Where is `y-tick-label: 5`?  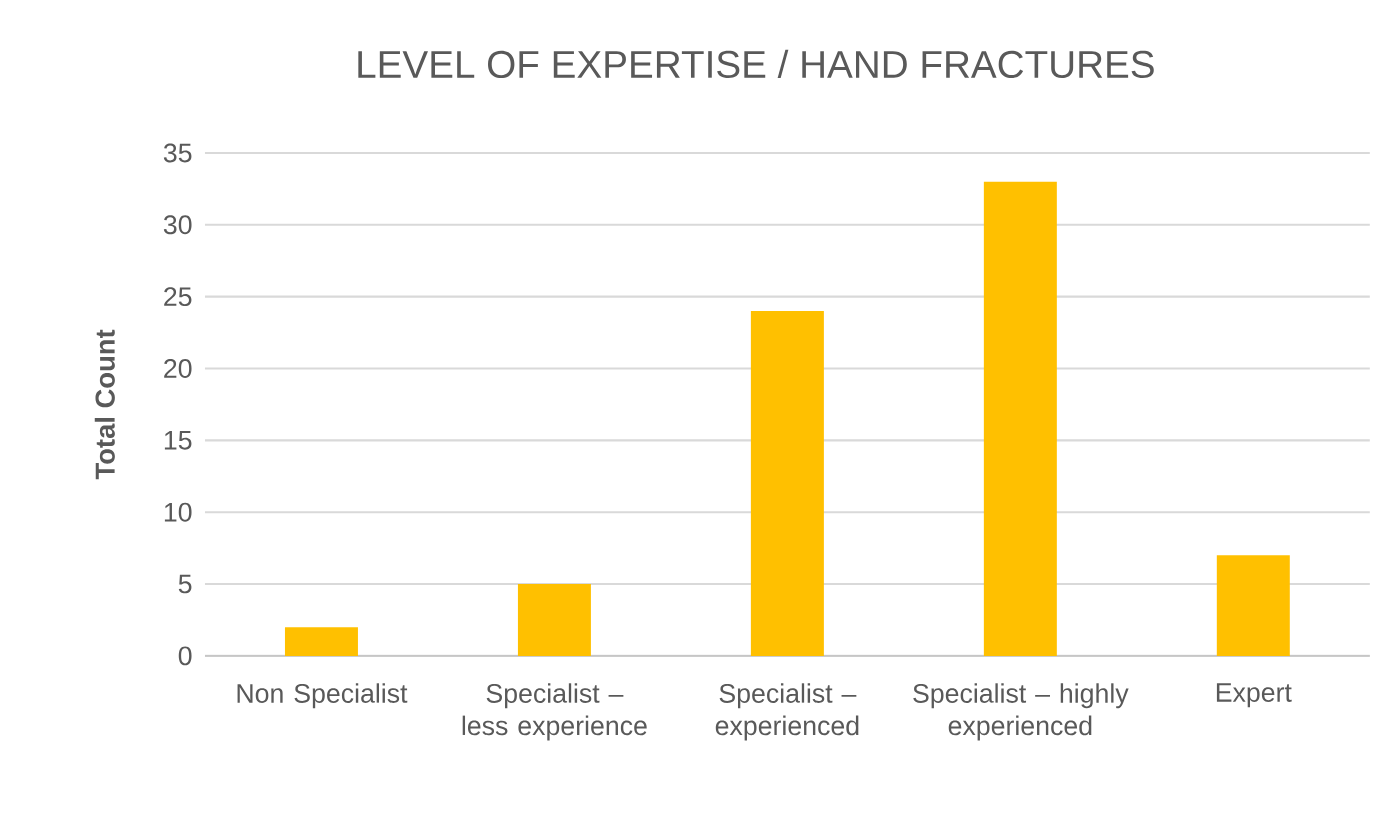 y-tick-label: 5 is located at coordinates (185, 584).